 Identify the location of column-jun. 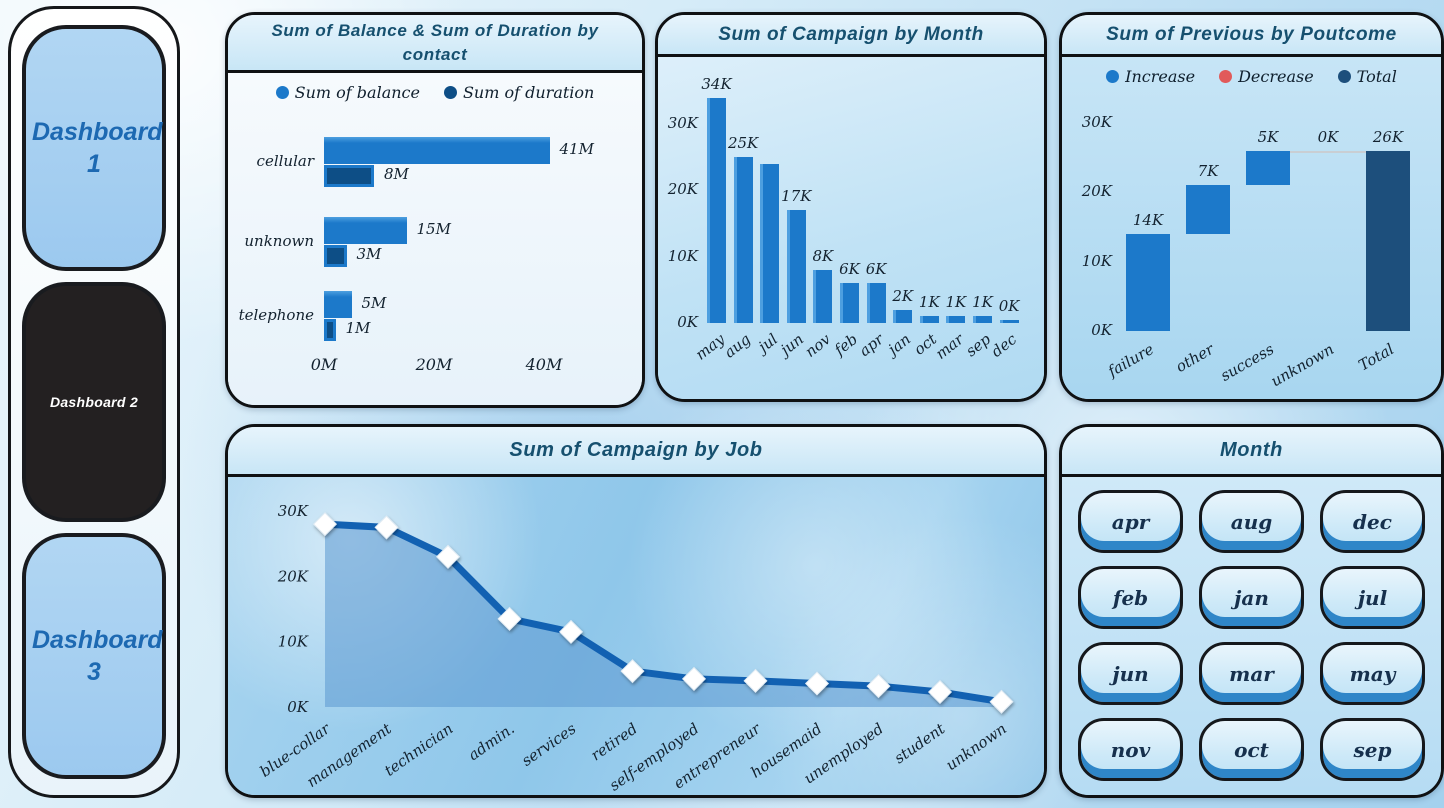
(796, 266).